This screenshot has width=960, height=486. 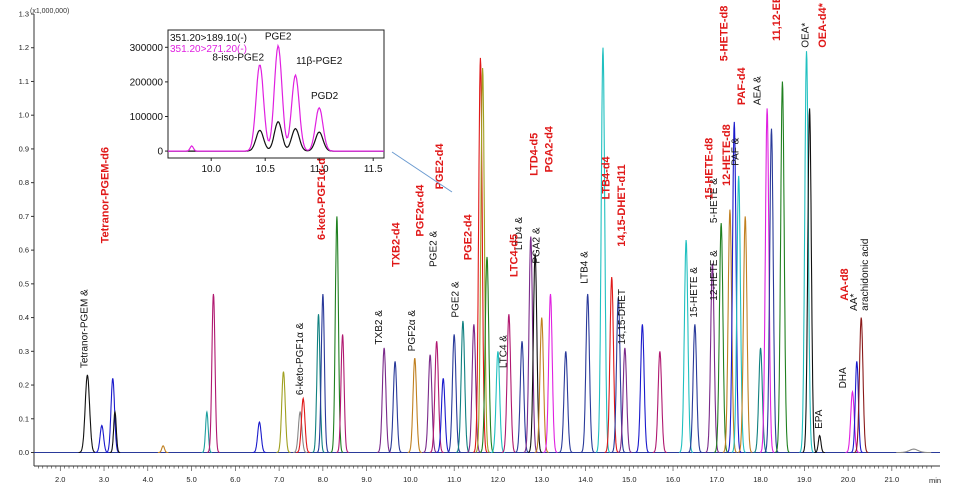 I want to click on peak-label: AA-d8, so click(x=845, y=284).